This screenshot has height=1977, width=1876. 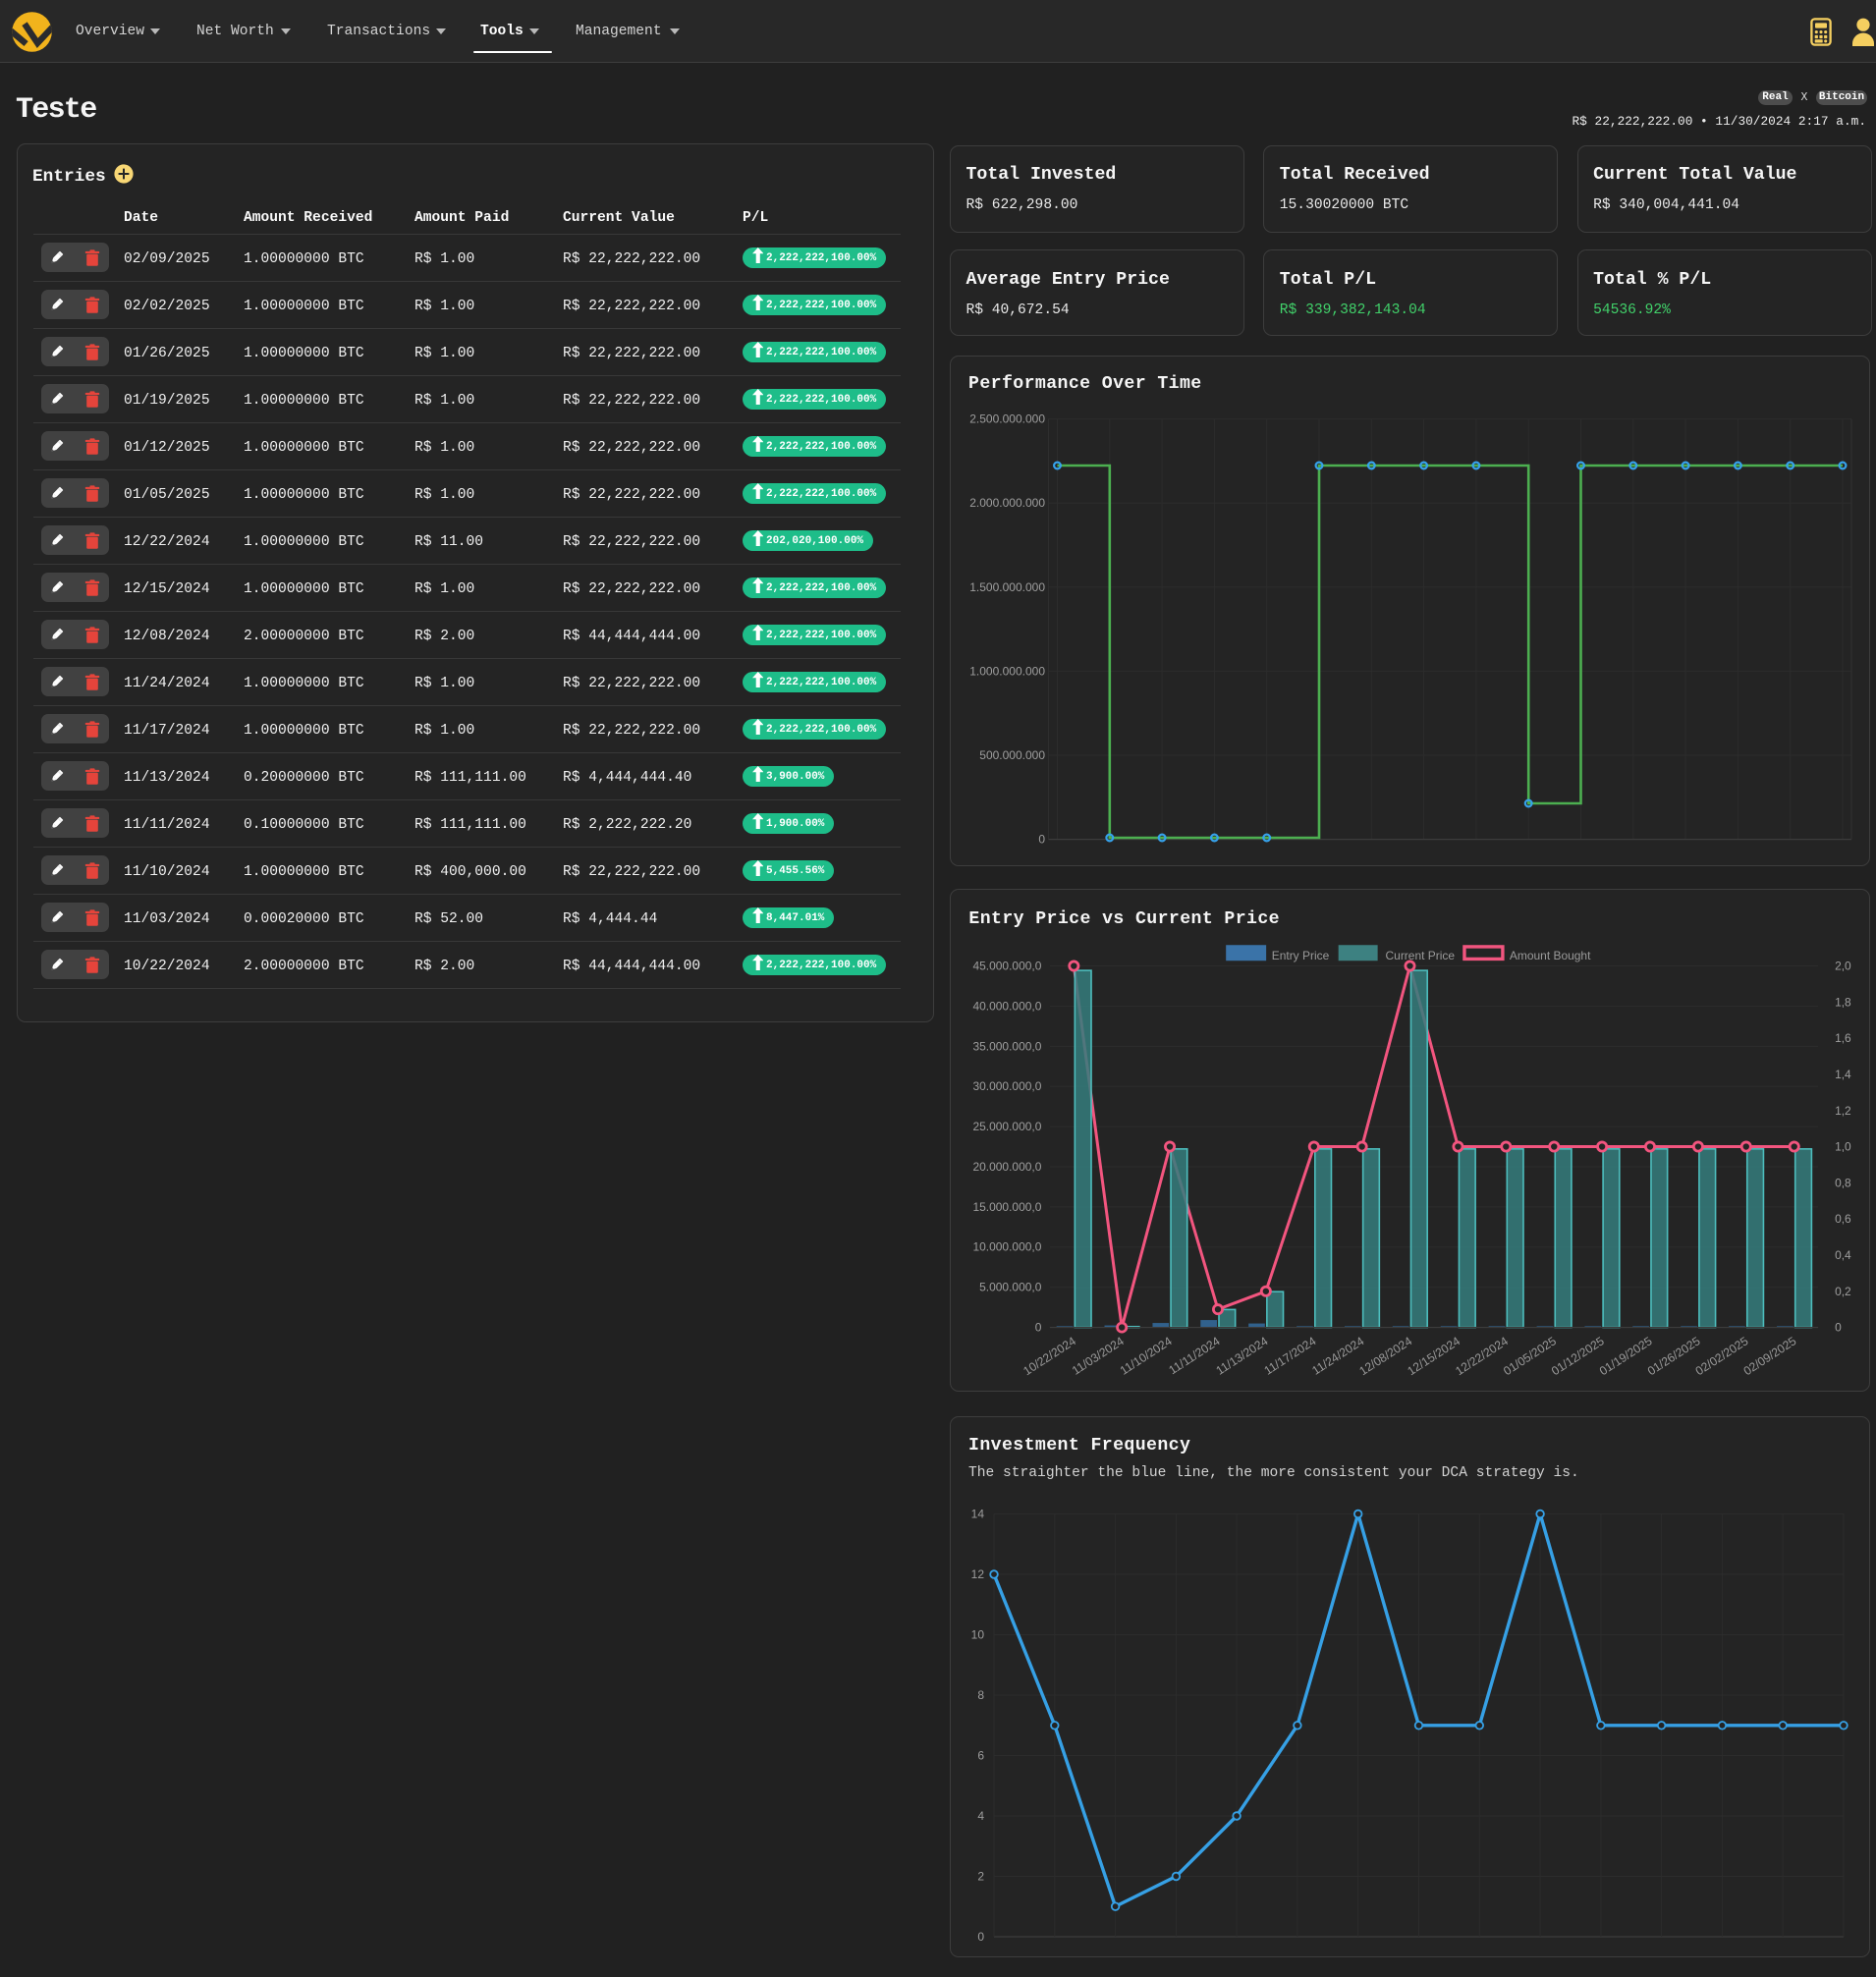 What do you see at coordinates (1099, 1356) in the screenshot?
I see `svg-text: 11/03/2024` at bounding box center [1099, 1356].